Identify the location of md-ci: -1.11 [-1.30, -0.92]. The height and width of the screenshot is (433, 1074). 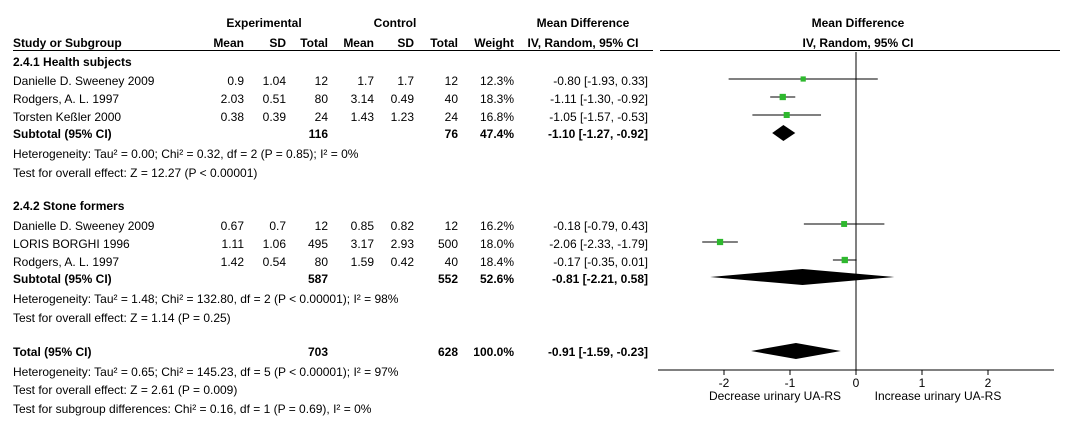
(599, 99).